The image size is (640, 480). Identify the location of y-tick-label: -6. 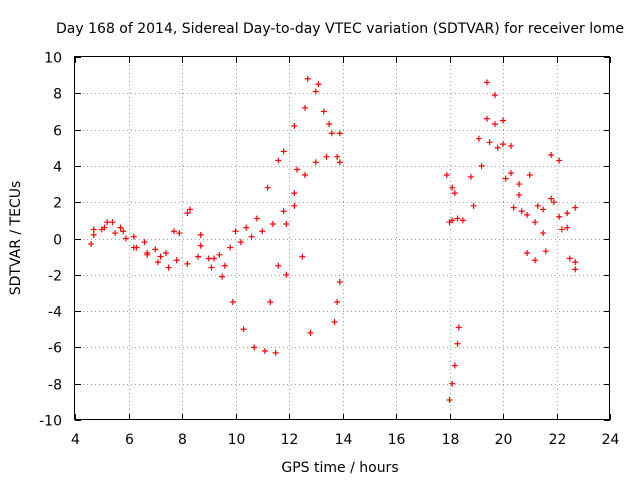
(55, 349).